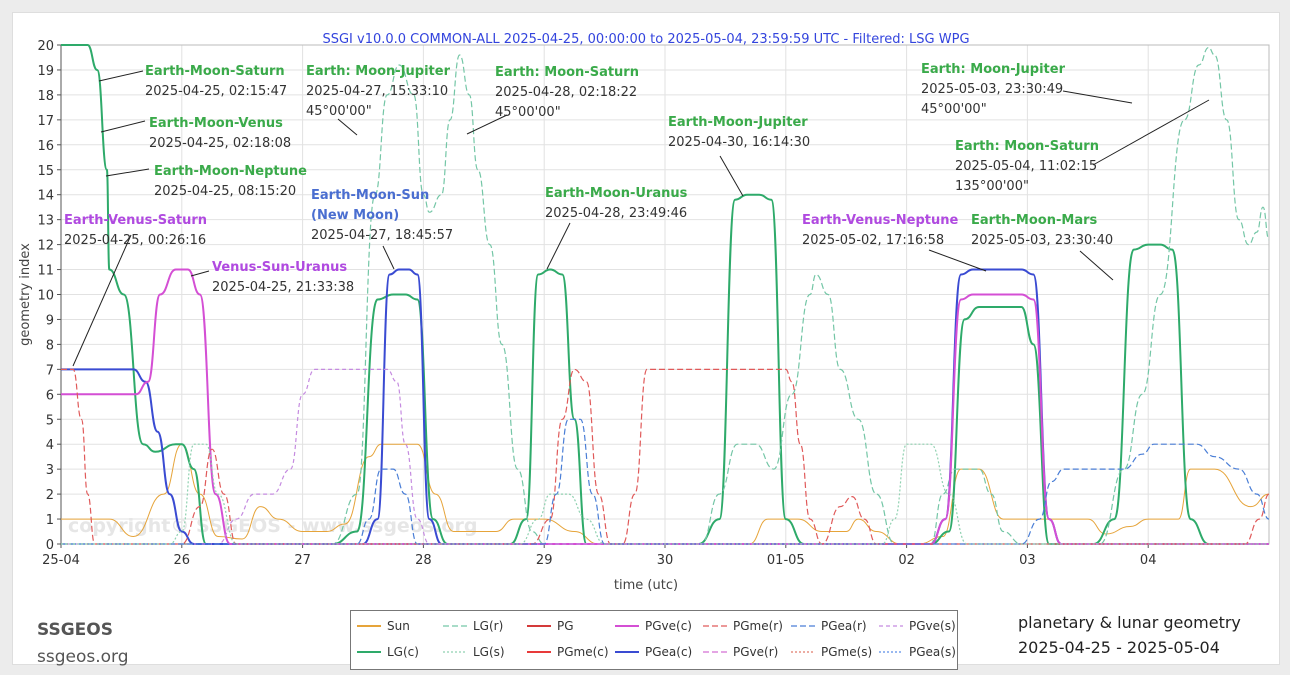 This screenshot has width=1290, height=675. I want to click on summary-range: 2025-04-25 - 2025-05-04, so click(1119, 647).